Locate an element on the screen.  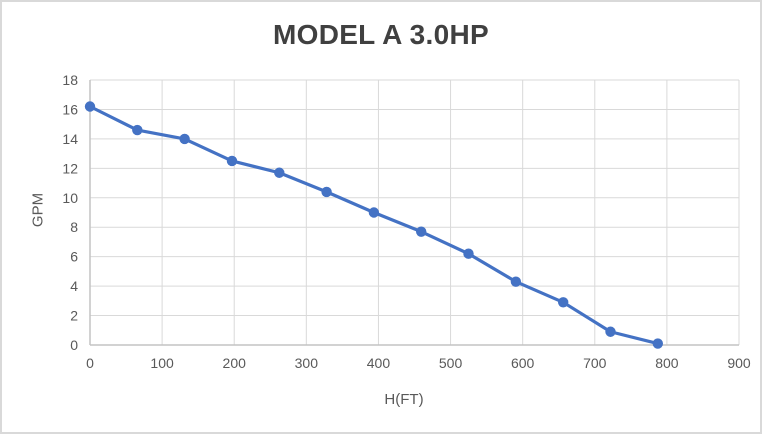
y-tick-label: 0 is located at coordinates (74, 345).